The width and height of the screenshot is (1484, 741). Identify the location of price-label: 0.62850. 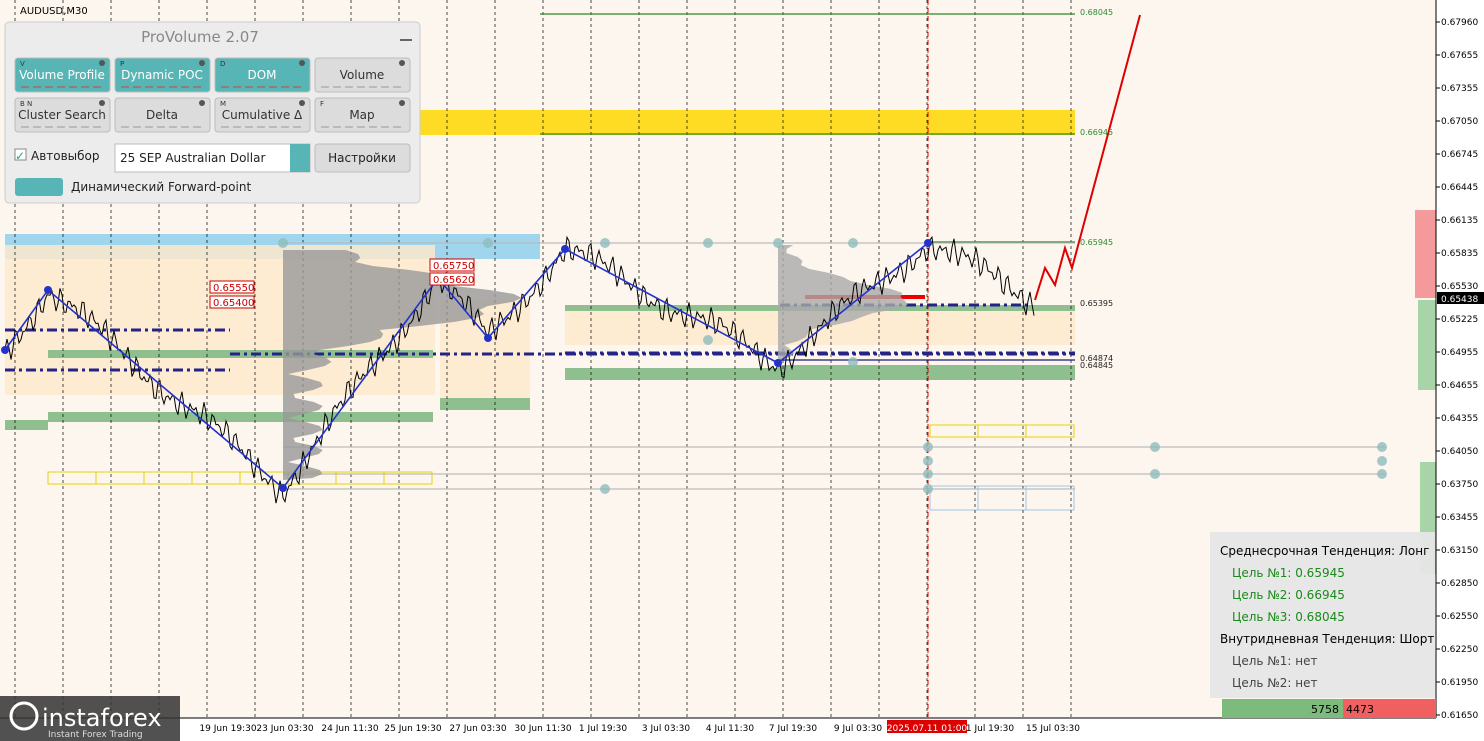
(1459, 584).